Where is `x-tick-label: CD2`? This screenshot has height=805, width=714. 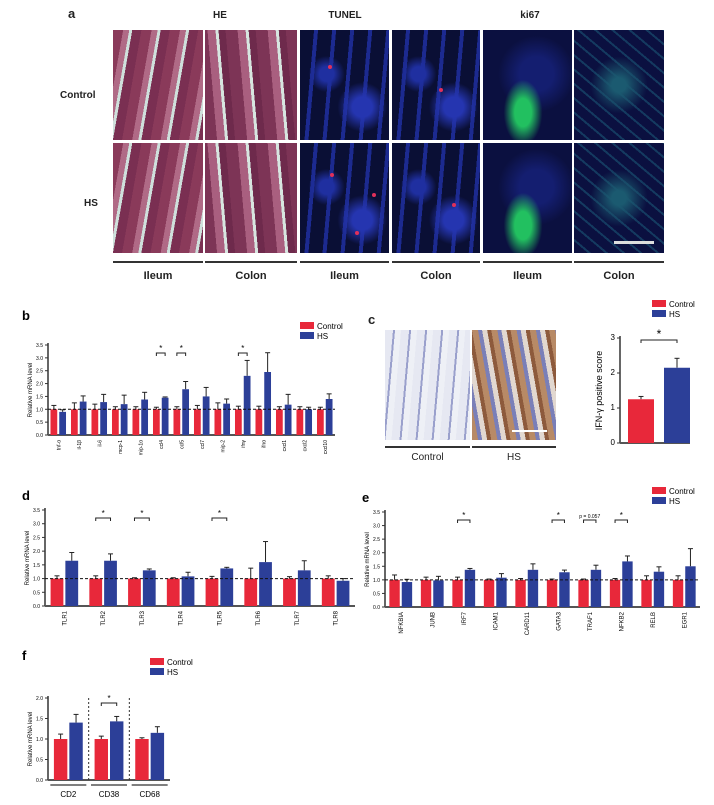 x-tick-label: CD2 is located at coordinates (68, 794).